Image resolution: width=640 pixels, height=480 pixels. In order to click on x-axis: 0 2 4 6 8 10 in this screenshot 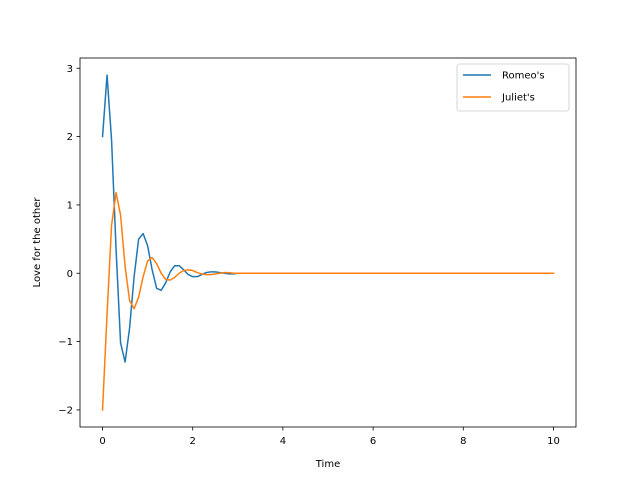, I will do `click(329, 437)`.